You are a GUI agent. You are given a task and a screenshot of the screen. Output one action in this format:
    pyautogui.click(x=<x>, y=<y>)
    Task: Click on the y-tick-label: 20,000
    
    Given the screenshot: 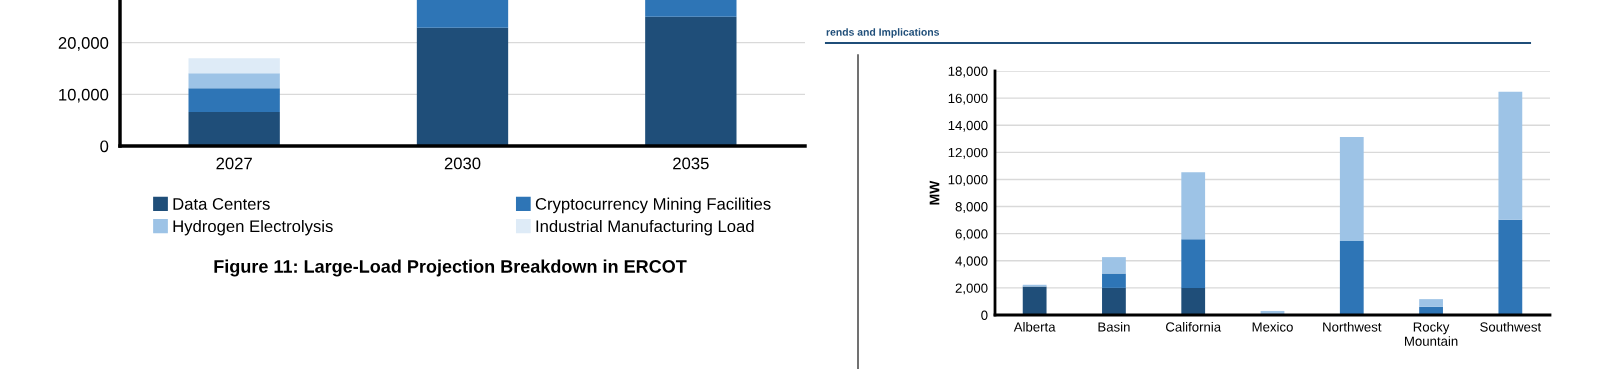 What is the action you would take?
    pyautogui.click(x=83, y=44)
    